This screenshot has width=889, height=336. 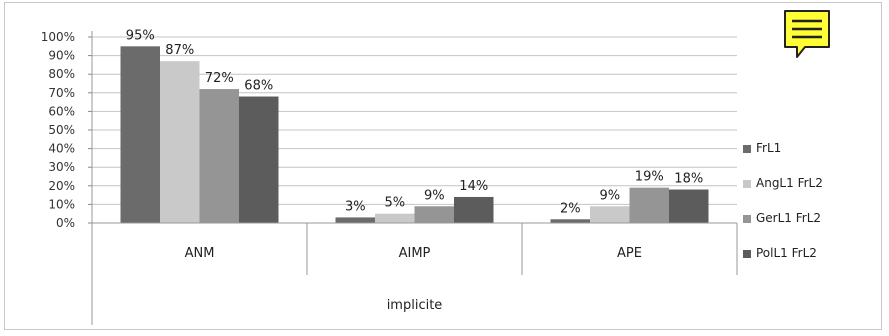 I want to click on legend-item-poll1-frl2: PolL1 FrL2, so click(x=813, y=255).